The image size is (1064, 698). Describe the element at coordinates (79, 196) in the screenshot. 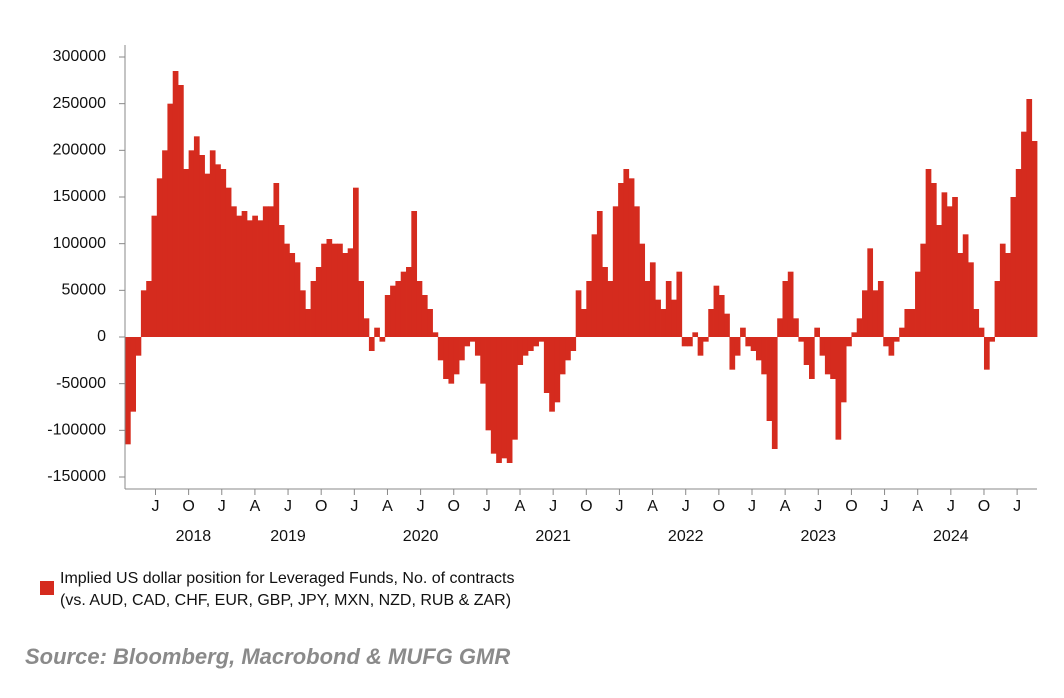

I see `y-tick-label: 150000` at that location.